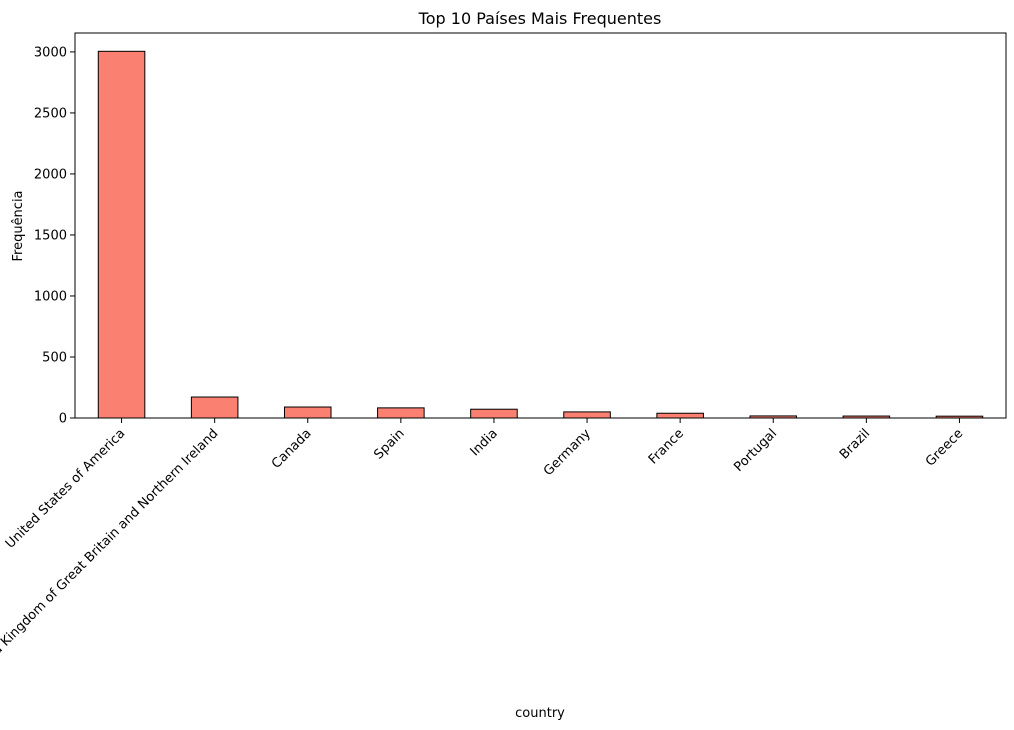 The image size is (1014, 730). Describe the element at coordinates (50, 113) in the screenshot. I see `y-tick-label: 2500` at that location.